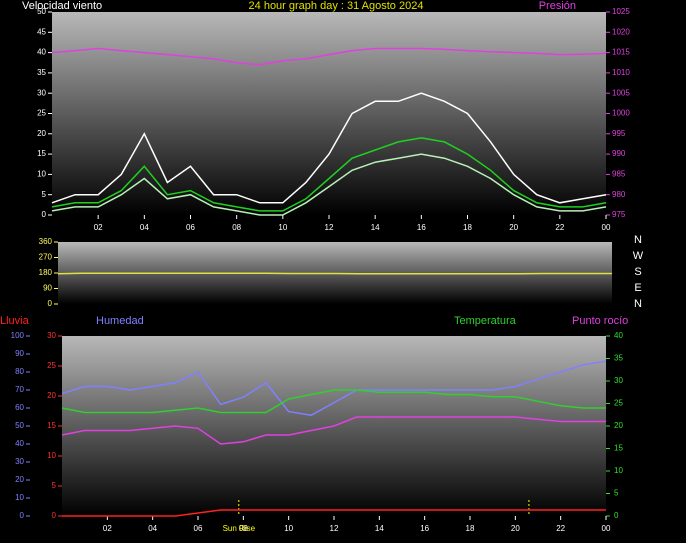  Describe the element at coordinates (621, 92) in the screenshot. I see `y2-tick-label: 1005` at that location.